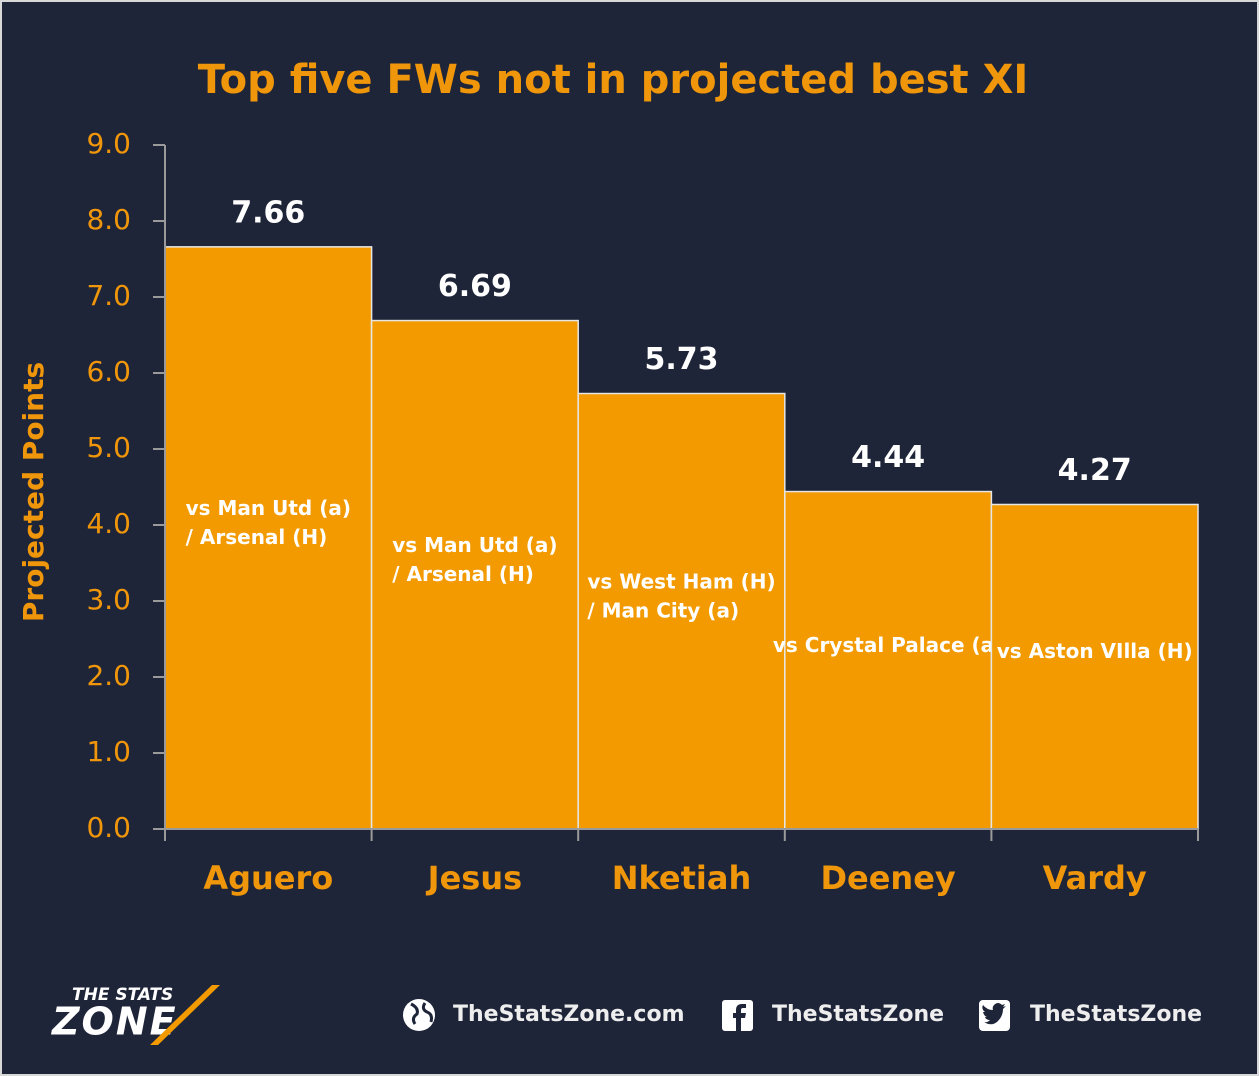 The height and width of the screenshot is (1076, 1259). I want to click on twitter-glyph, so click(994, 1014).